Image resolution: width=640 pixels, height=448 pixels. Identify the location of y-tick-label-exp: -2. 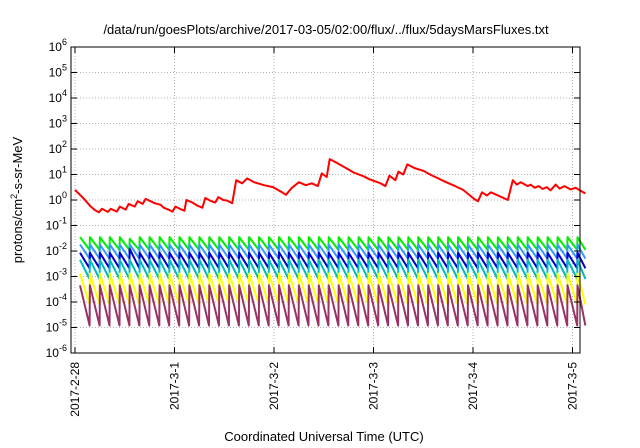
(63, 246).